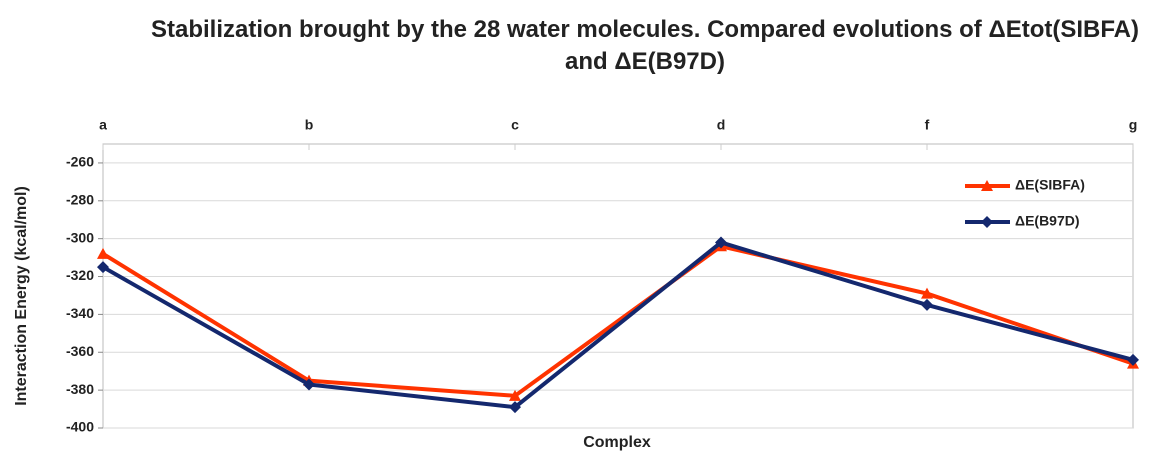 This screenshot has width=1149, height=457. I want to click on x-axis-label: Complex, so click(617, 442).